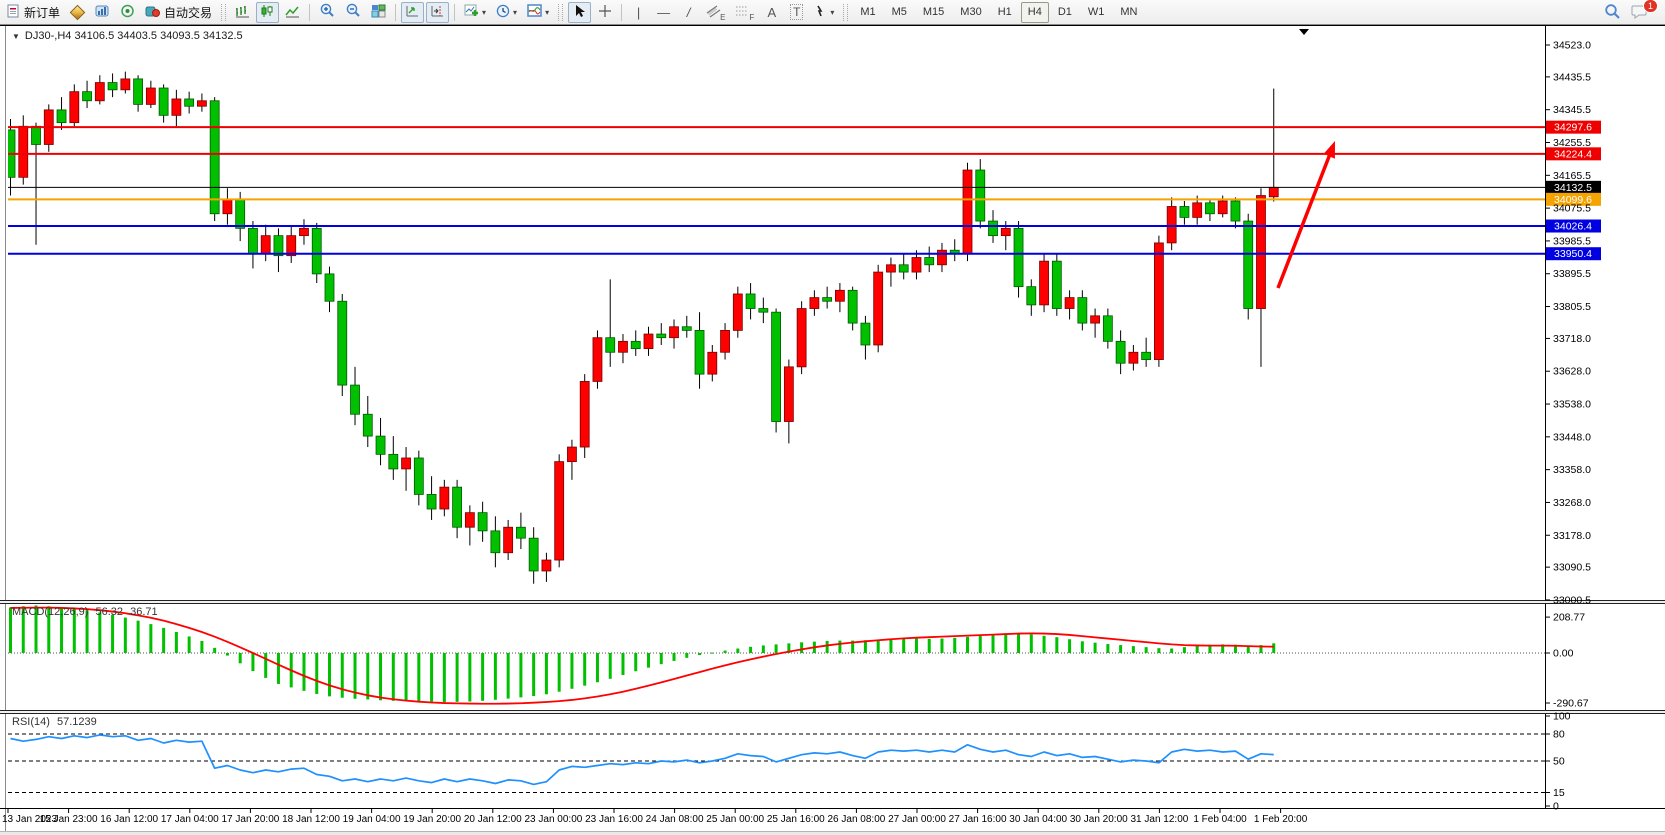 This screenshot has height=835, width=1665. Describe the element at coordinates (178, 12) in the screenshot. I see `auto-trading-button: 自动交易` at that location.